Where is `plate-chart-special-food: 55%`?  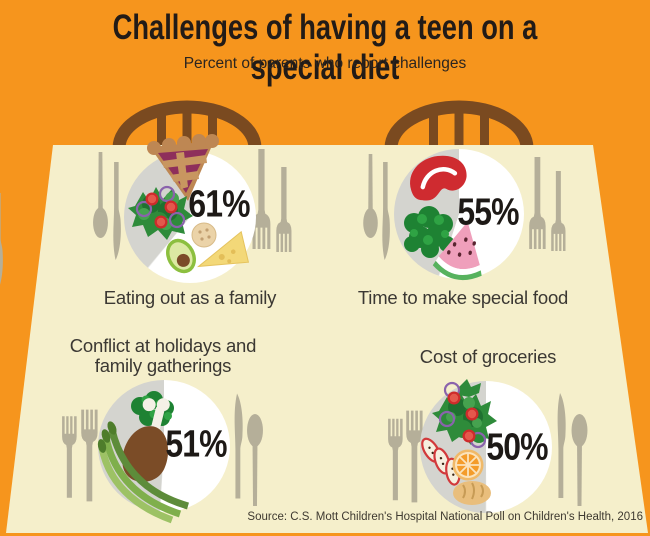 plate-chart-special-food: 55% is located at coordinates (459, 215).